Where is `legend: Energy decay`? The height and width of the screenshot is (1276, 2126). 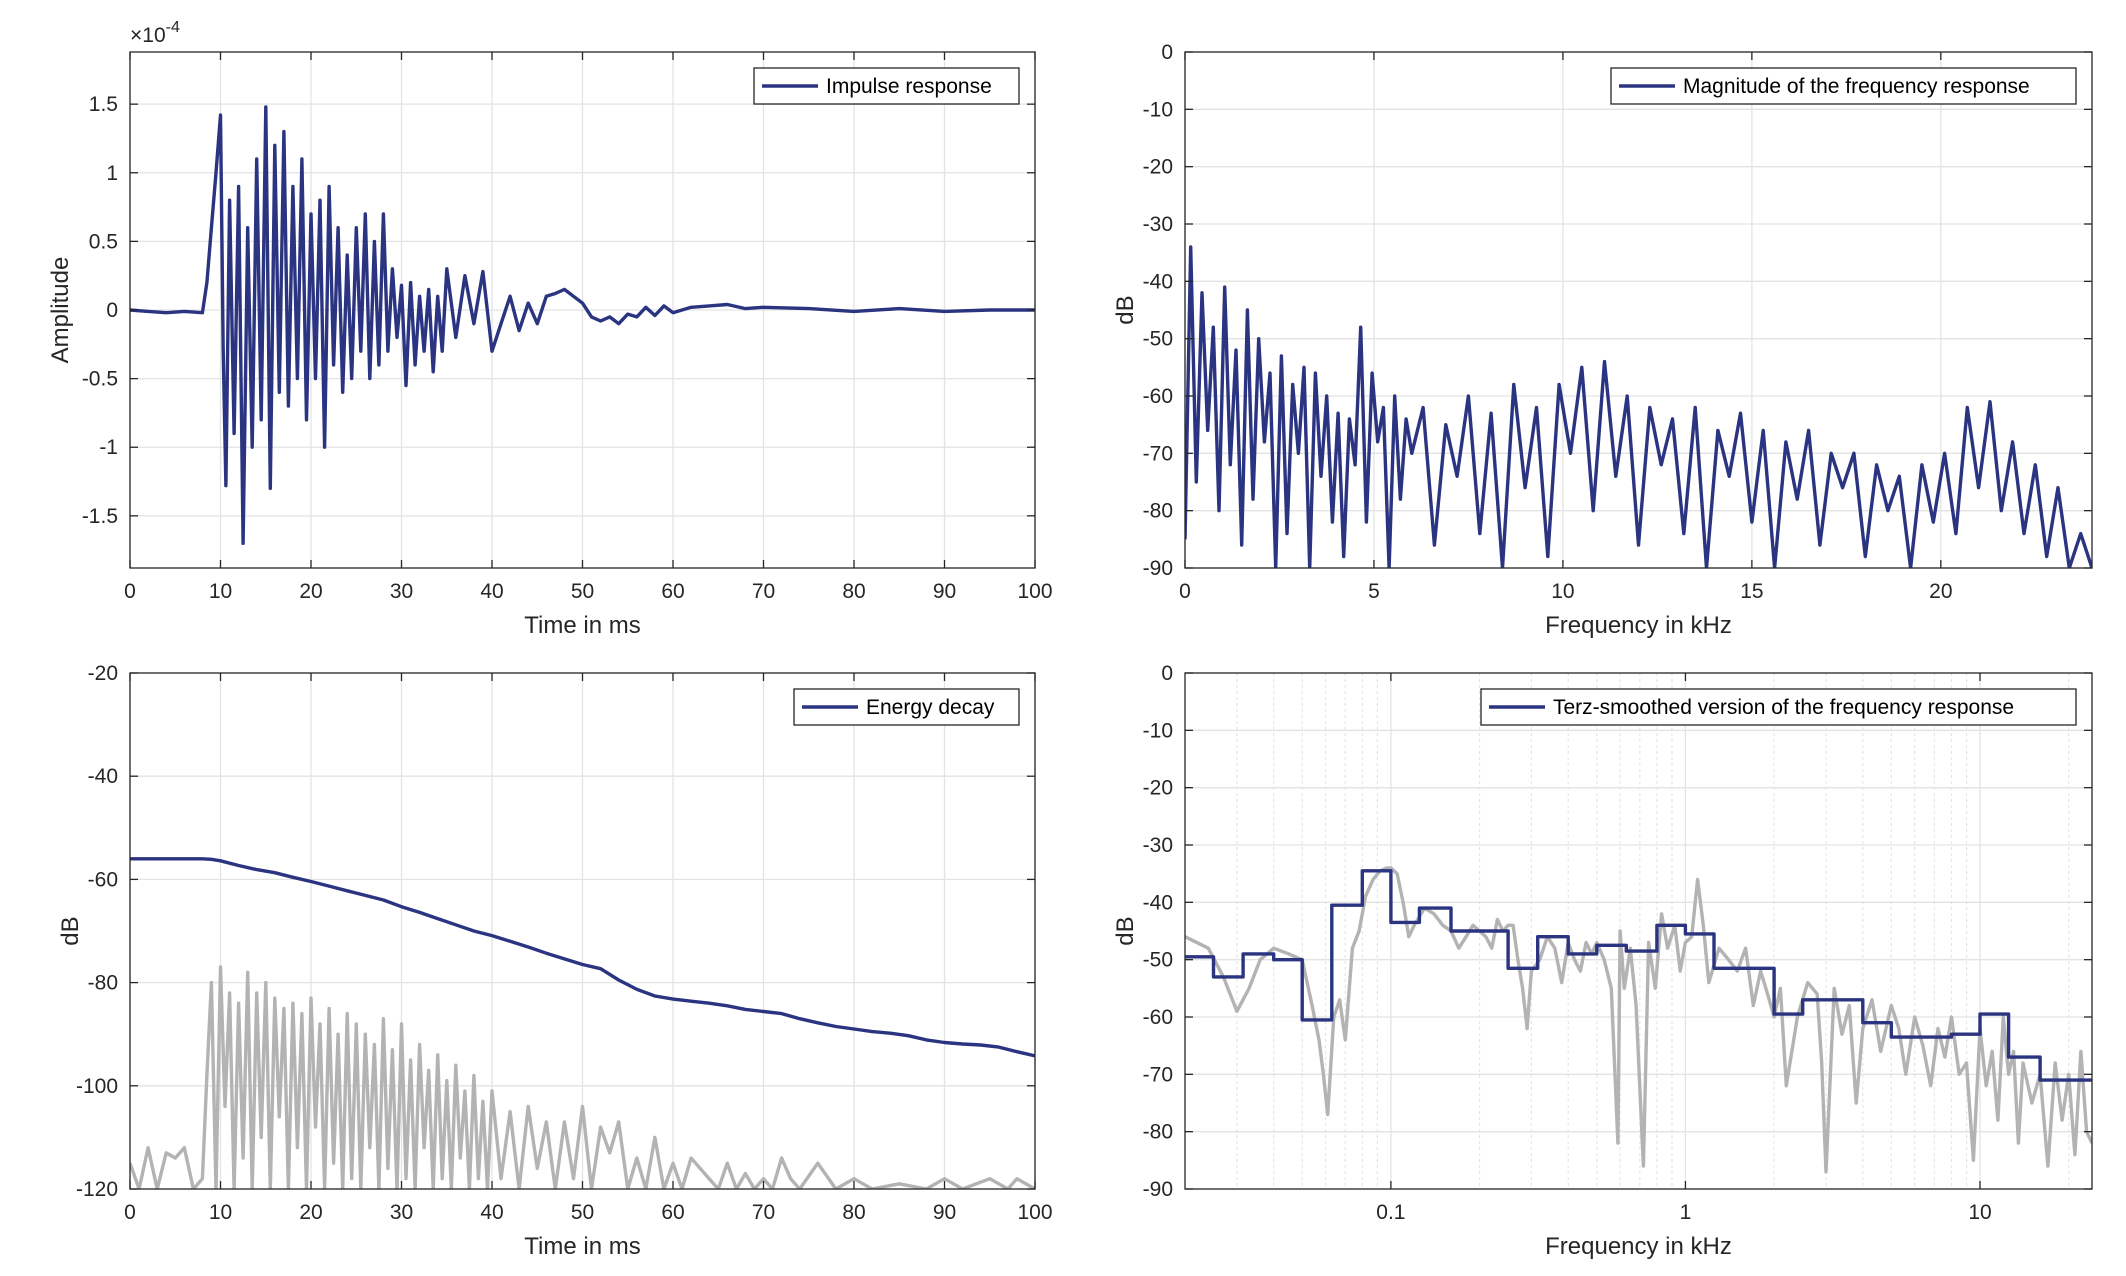 legend: Energy decay is located at coordinates (906, 707).